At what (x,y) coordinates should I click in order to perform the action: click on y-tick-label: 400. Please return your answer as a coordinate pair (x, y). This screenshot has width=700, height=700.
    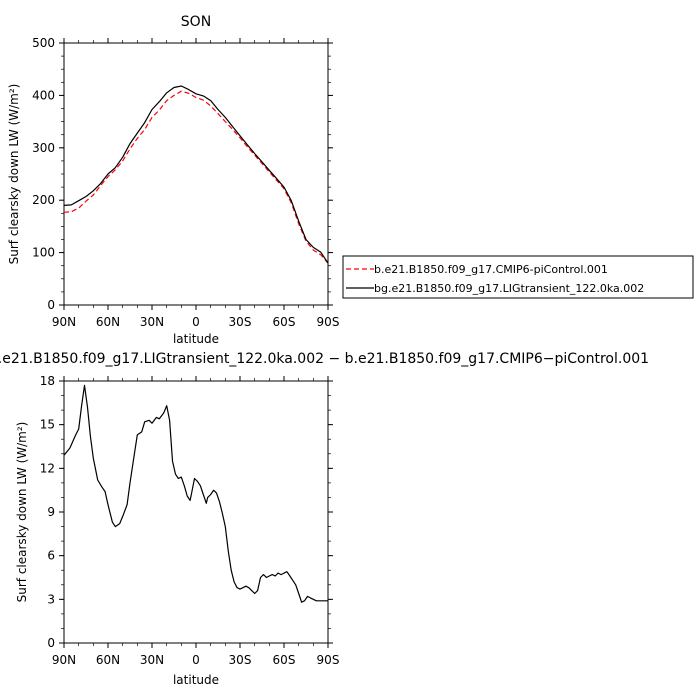
    Looking at the image, I should click on (43, 95).